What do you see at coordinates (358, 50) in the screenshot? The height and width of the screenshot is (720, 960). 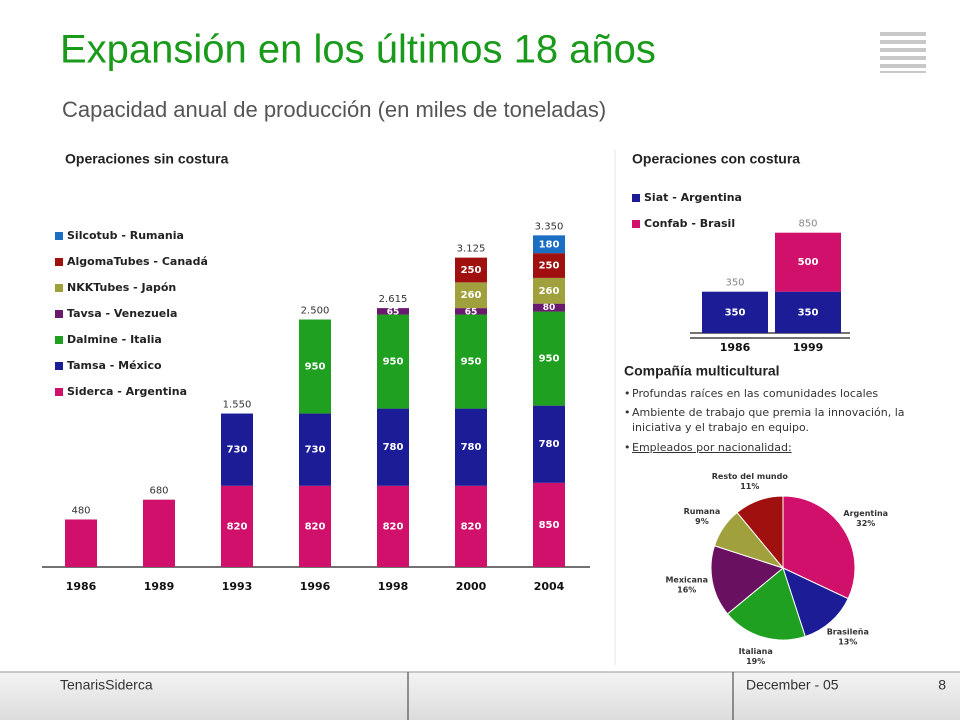 I see `slide-title: Expansión en los últimos 18 años` at bounding box center [358, 50].